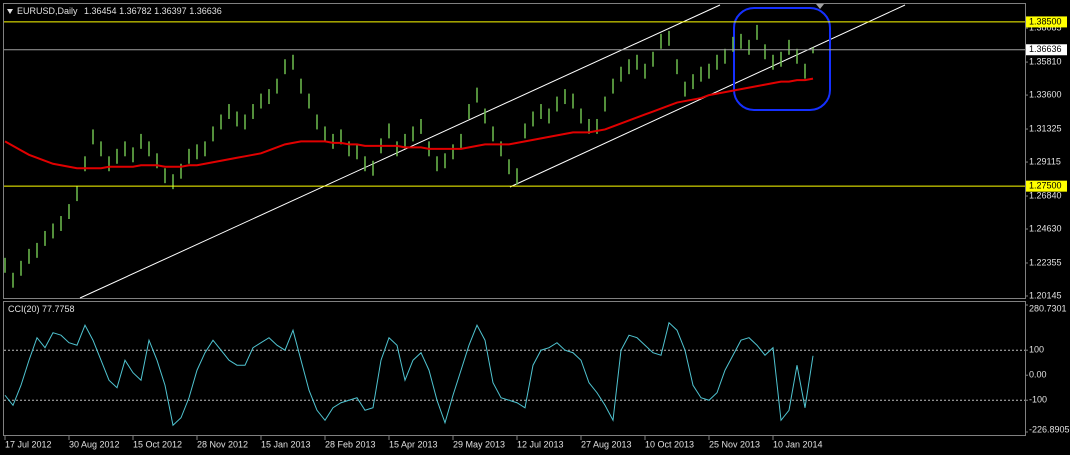 The image size is (1070, 455). What do you see at coordinates (734, 444) in the screenshot?
I see `x-tick-label: 25 Nov 2013` at bounding box center [734, 444].